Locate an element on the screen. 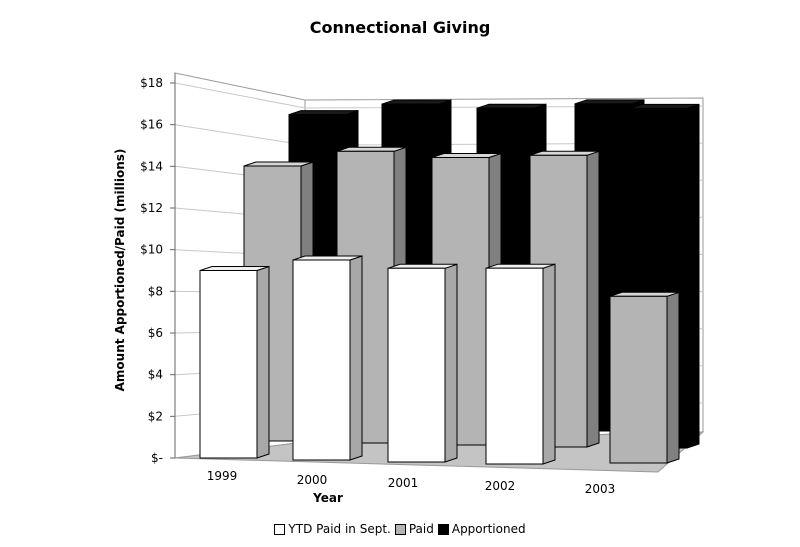  y-tick-label: $4 is located at coordinates (155, 375).